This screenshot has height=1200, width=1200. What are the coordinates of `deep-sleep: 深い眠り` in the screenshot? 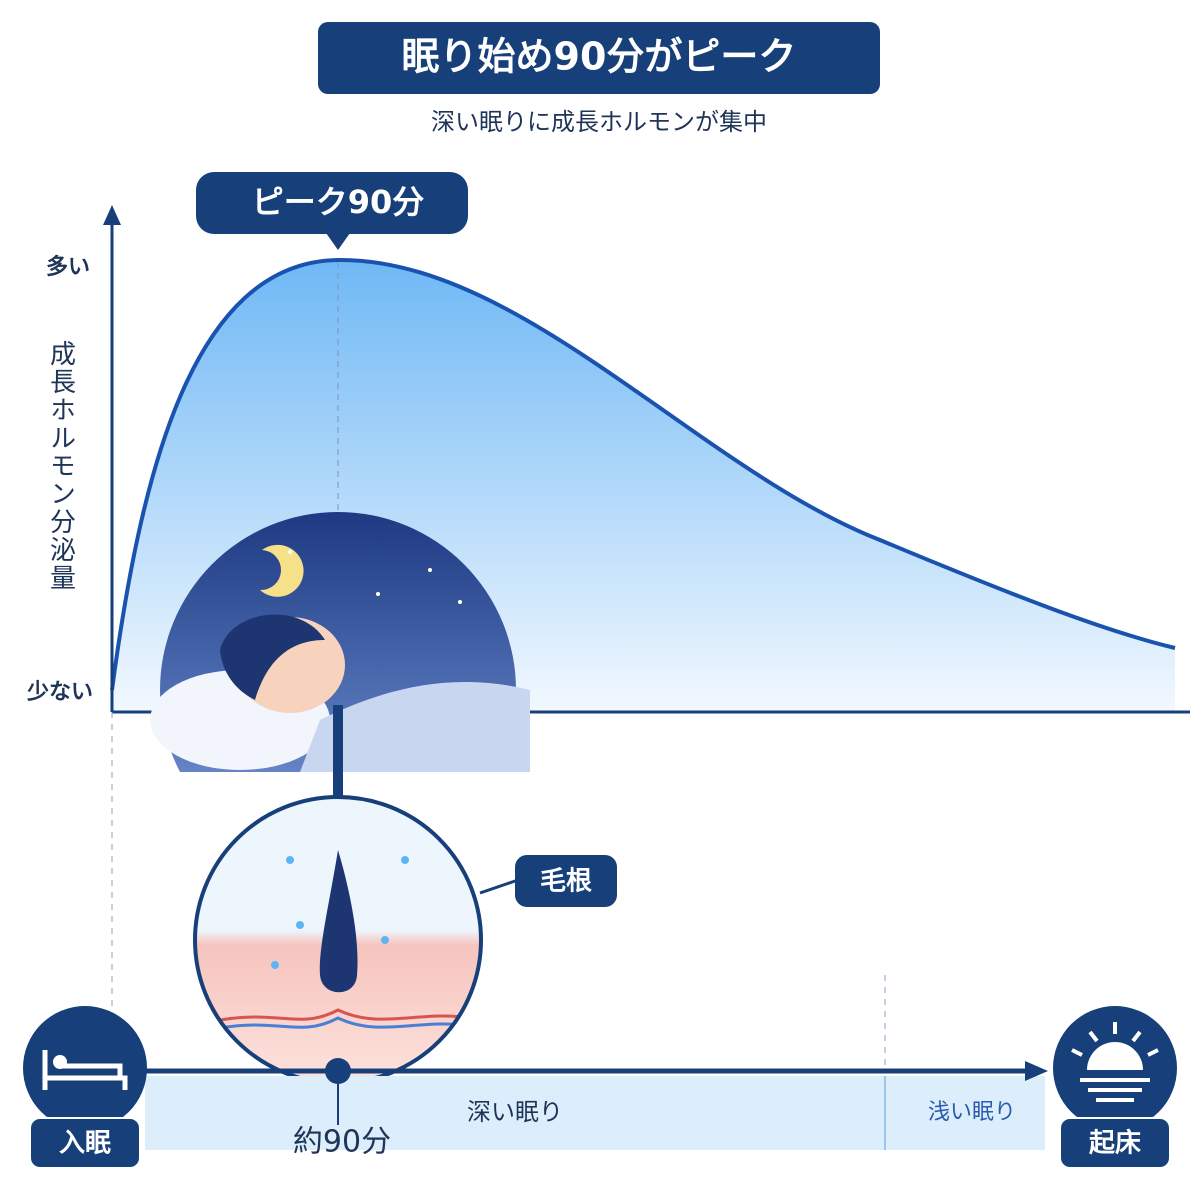 It's located at (515, 1112).